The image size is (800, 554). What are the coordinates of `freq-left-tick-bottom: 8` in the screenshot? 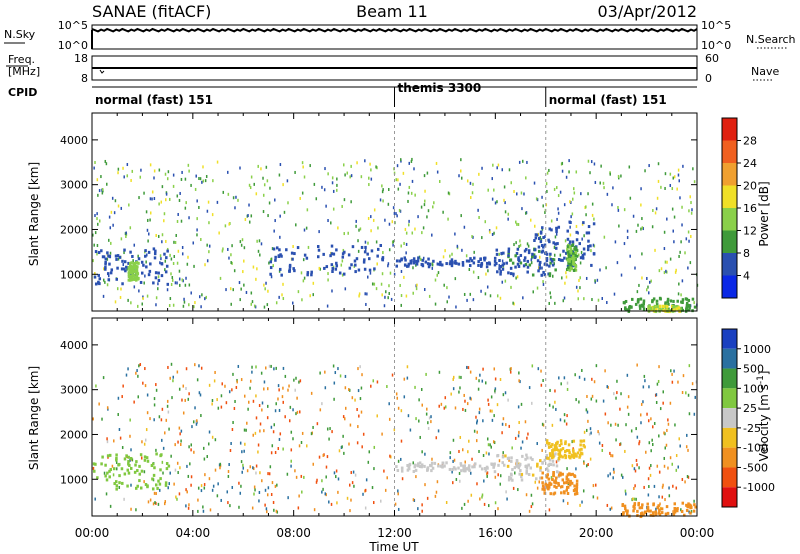 It's located at (84, 78).